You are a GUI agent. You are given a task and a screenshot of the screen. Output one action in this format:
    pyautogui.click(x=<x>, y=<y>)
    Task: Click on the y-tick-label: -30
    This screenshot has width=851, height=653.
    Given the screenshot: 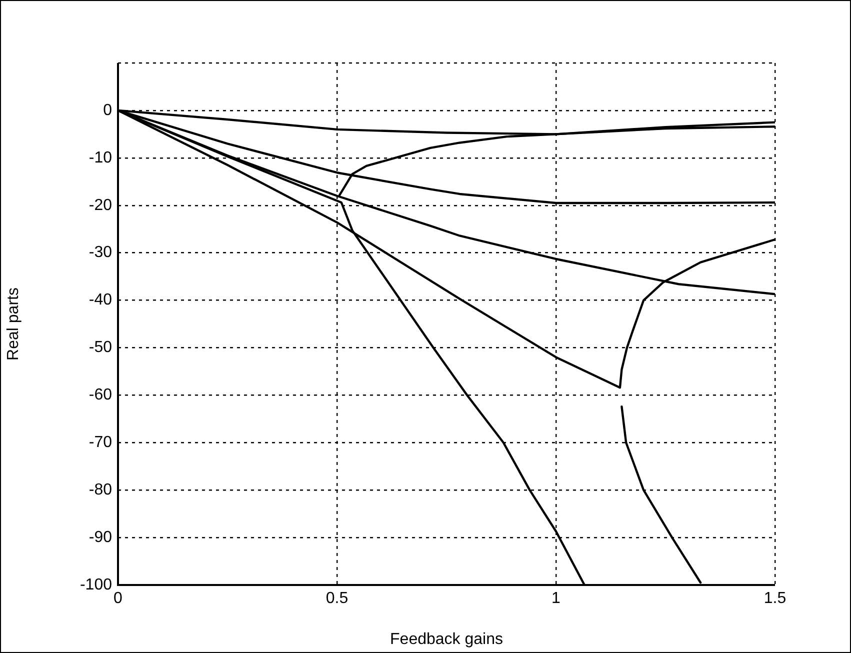 What is the action you would take?
    pyautogui.click(x=100, y=253)
    